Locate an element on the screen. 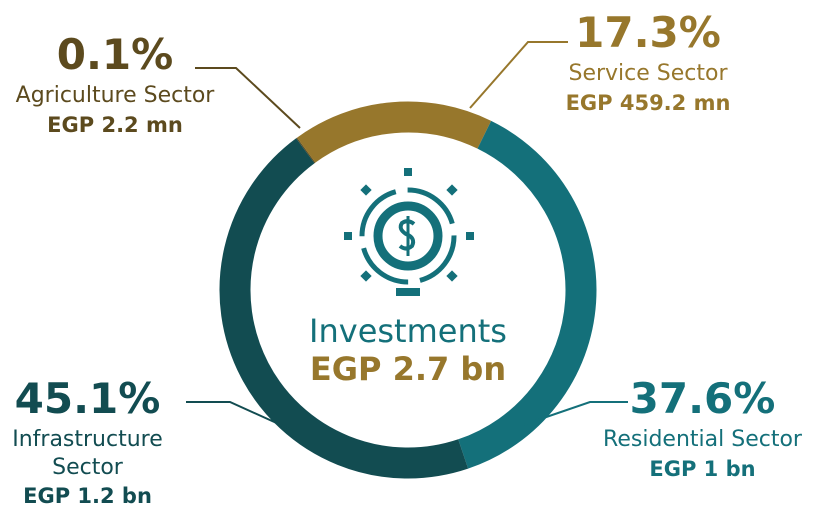 Image resolution: width=825 pixels, height=515 pixels. slice-label: 45.1% Infrastructure Sector EGP 1.2 bn is located at coordinates (87, 443).